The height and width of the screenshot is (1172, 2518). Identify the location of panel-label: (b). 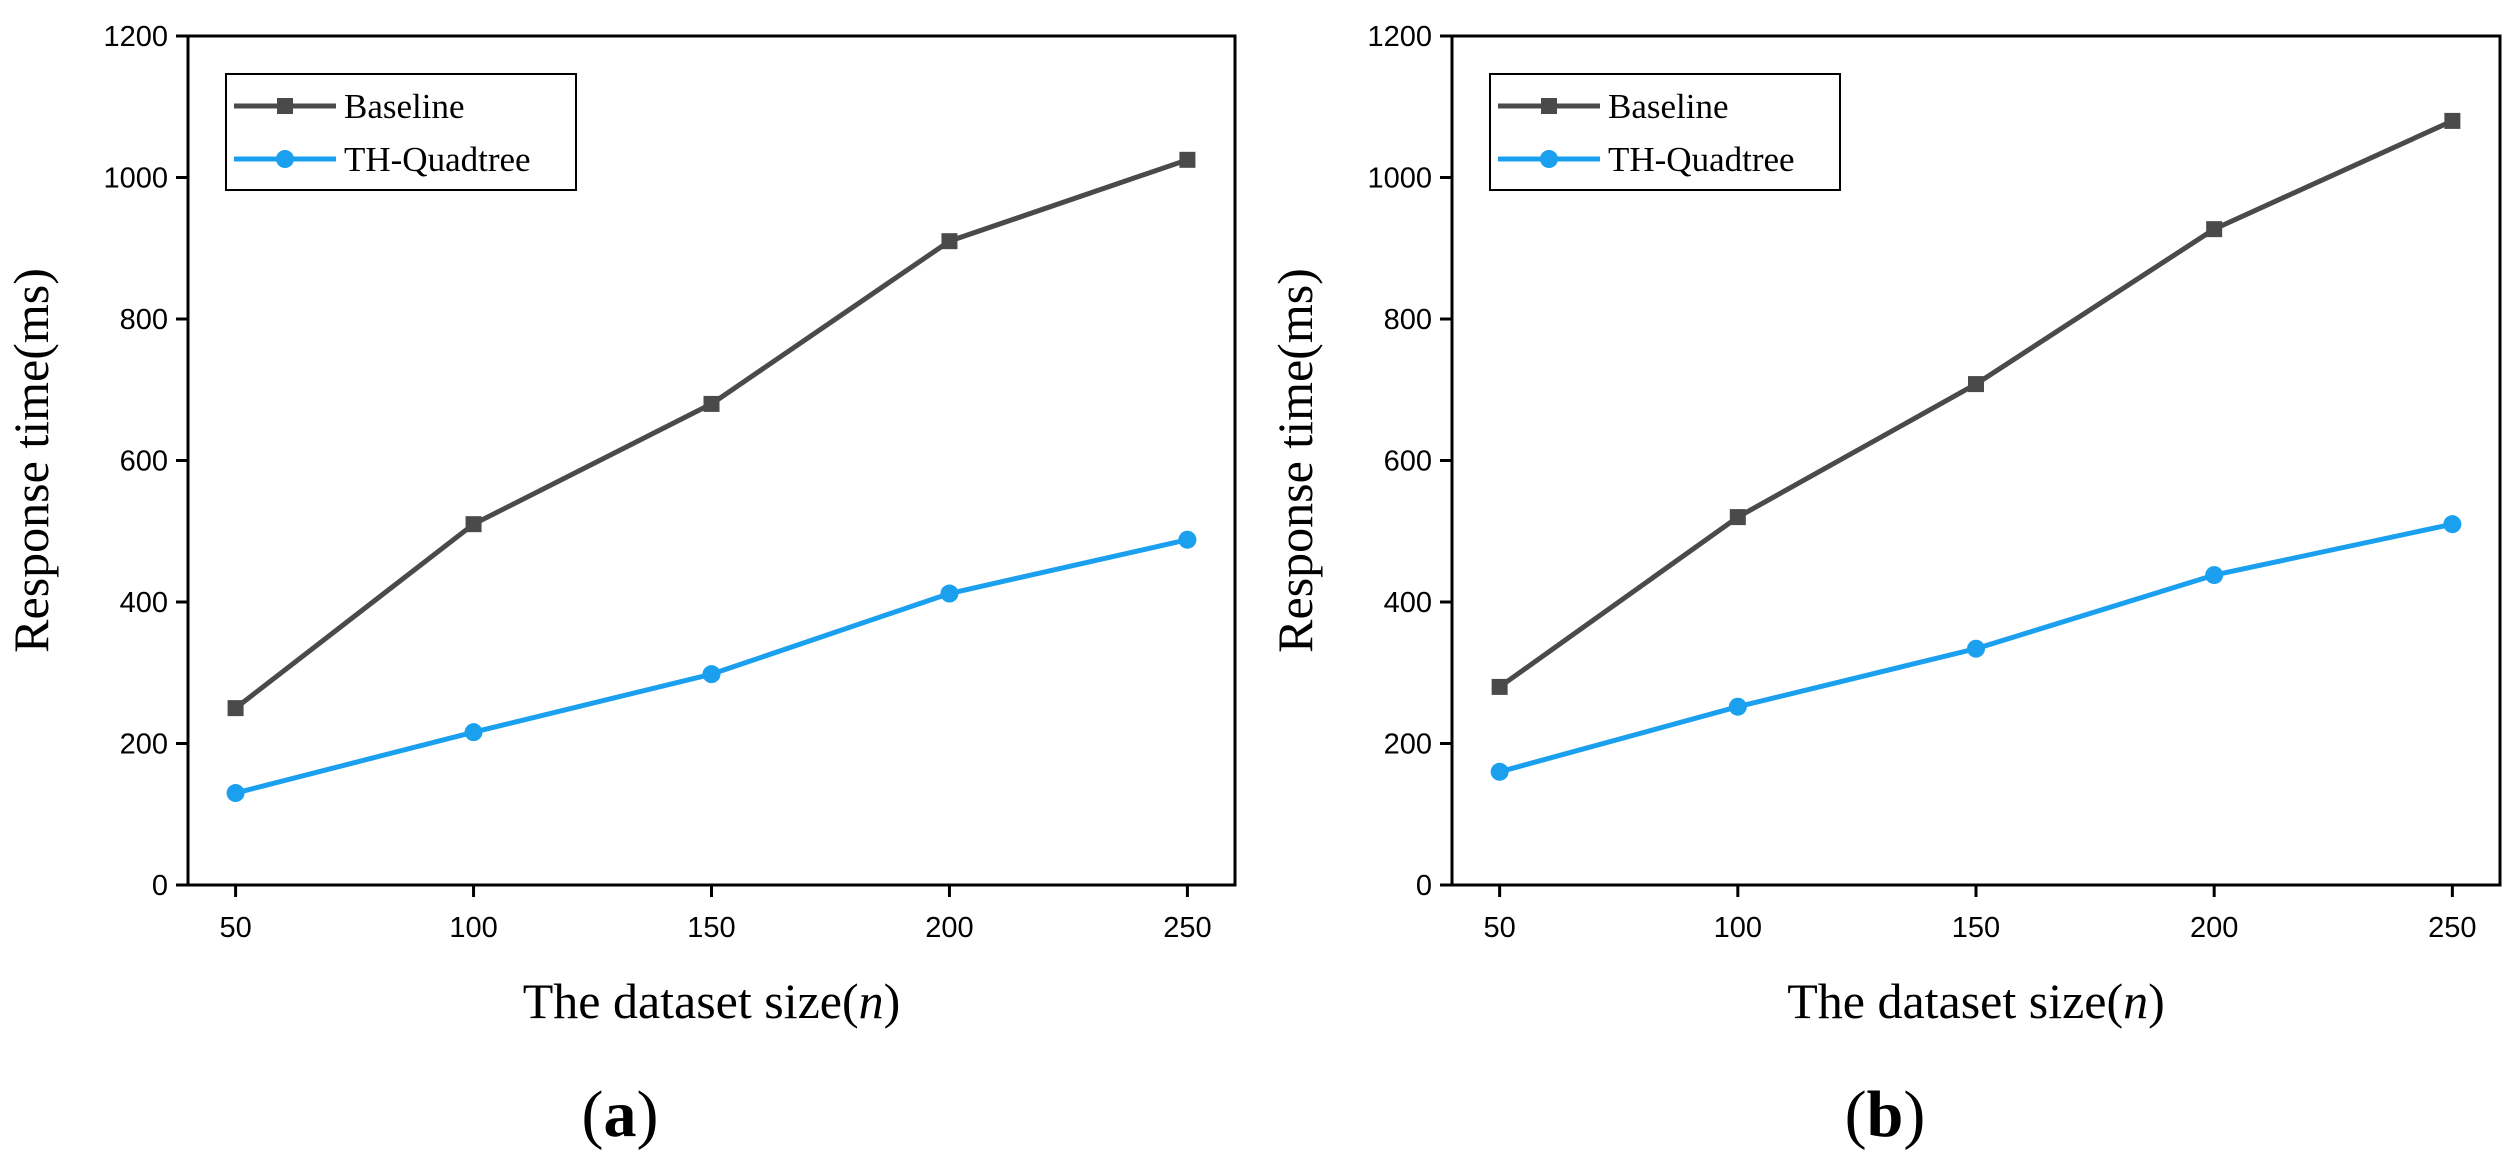
(1885, 1114).